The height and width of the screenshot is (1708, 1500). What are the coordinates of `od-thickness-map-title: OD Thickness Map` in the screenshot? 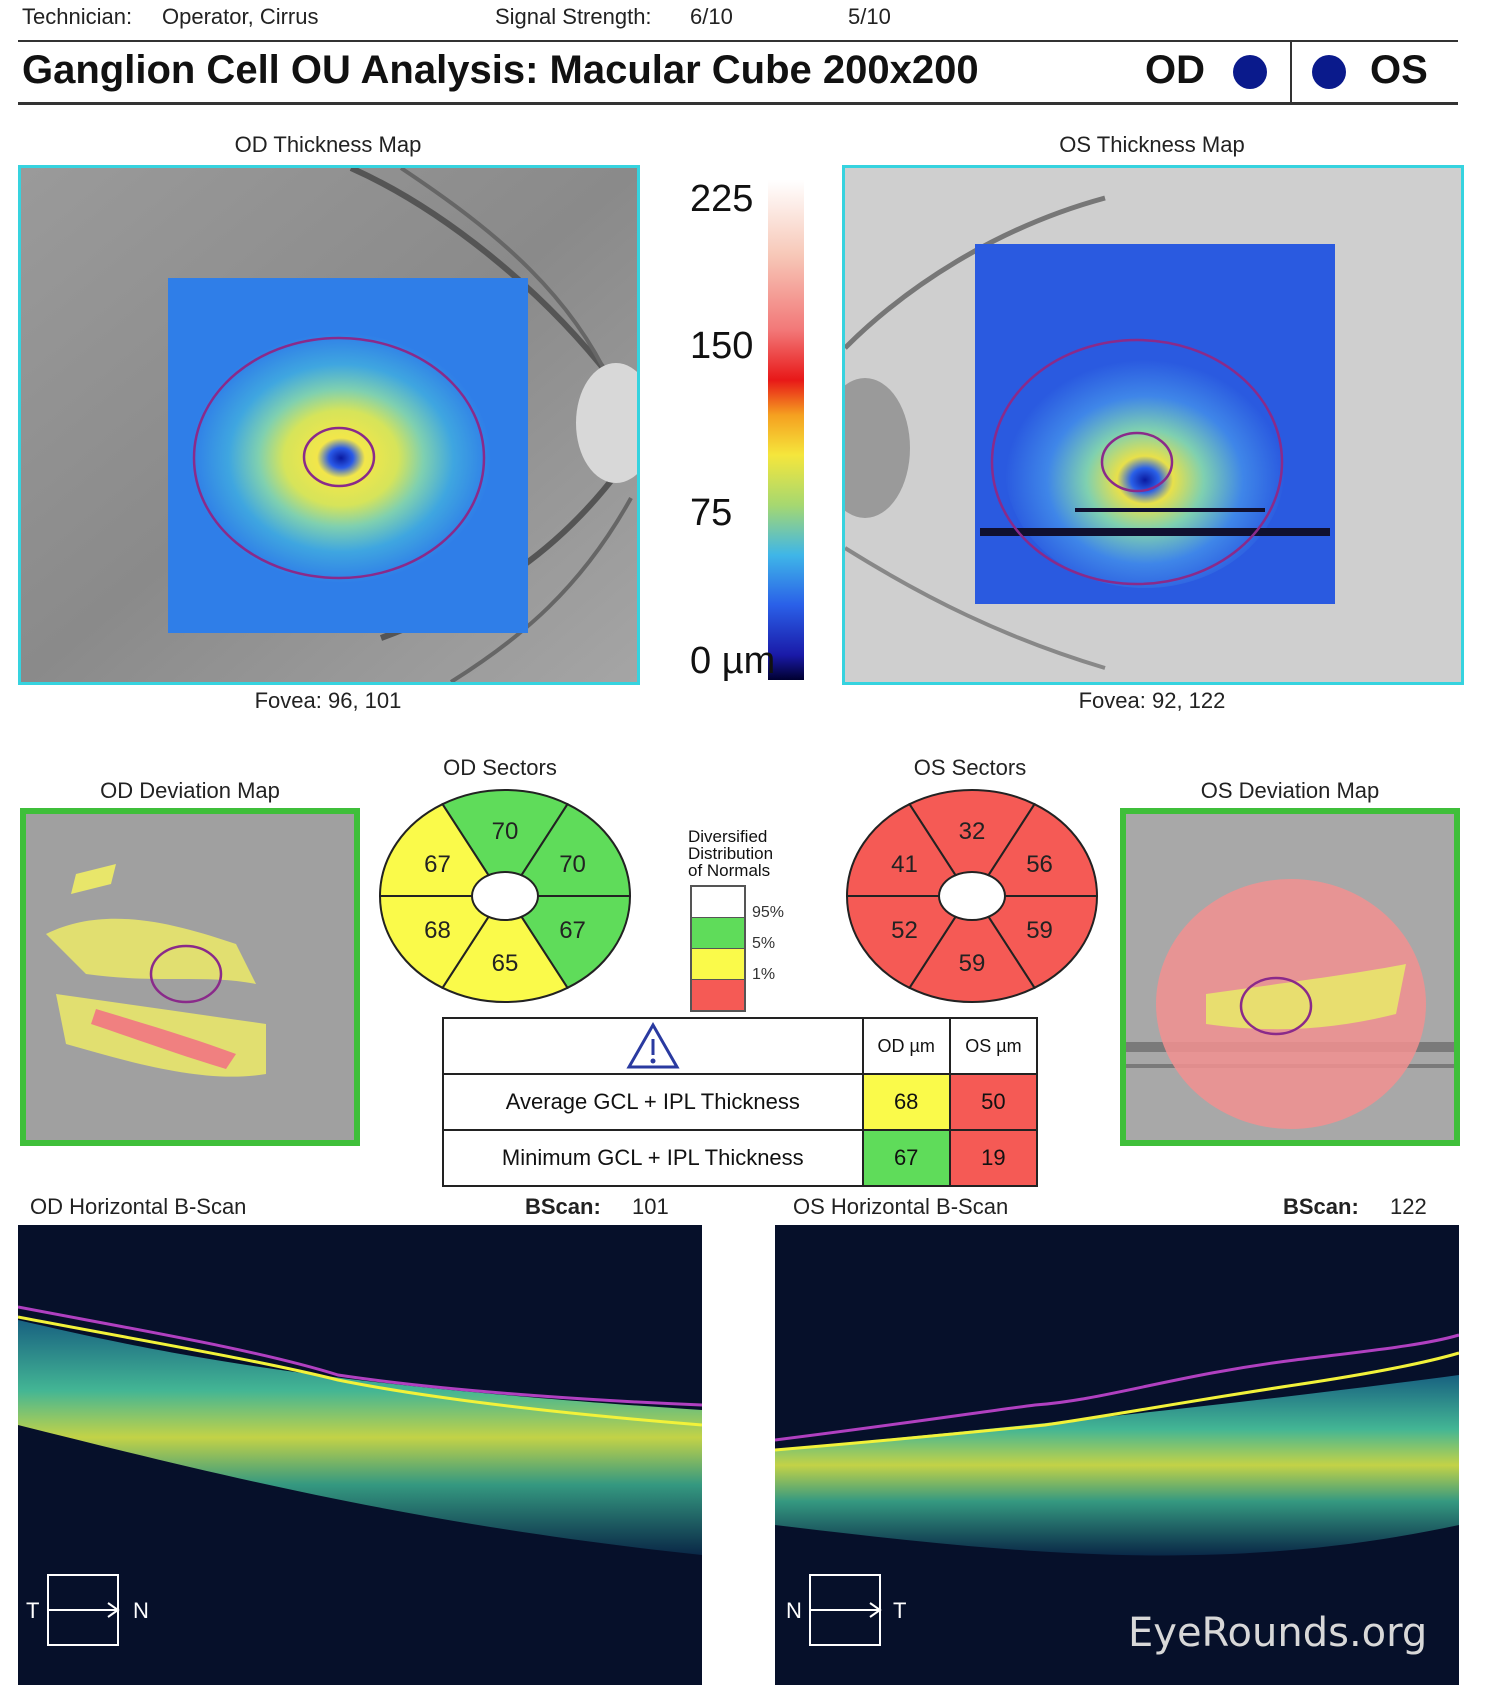 It's located at (328, 144).